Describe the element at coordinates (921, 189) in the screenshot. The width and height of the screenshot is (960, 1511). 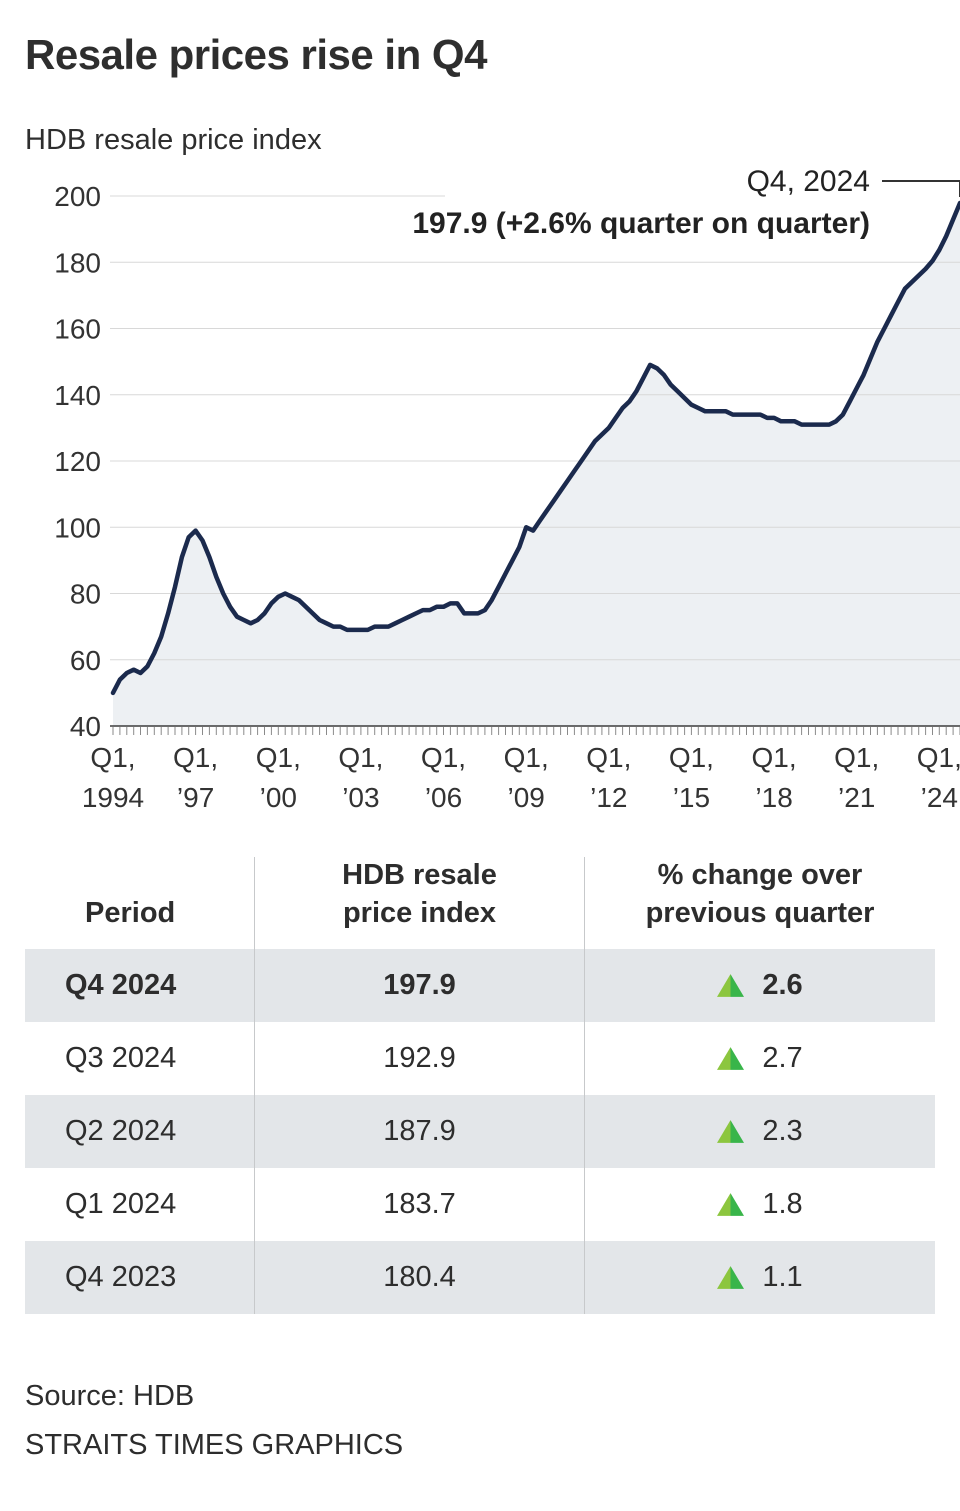
I see `callout-line` at that location.